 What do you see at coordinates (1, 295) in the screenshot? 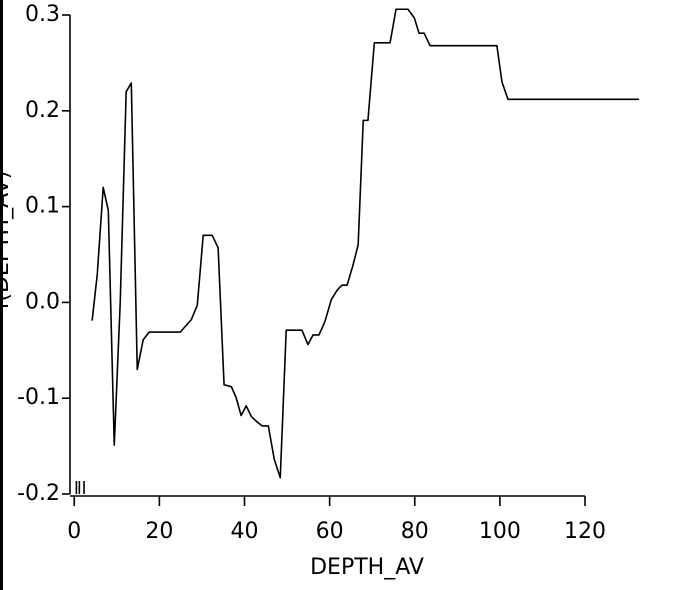
I see `left-border` at bounding box center [1, 295].